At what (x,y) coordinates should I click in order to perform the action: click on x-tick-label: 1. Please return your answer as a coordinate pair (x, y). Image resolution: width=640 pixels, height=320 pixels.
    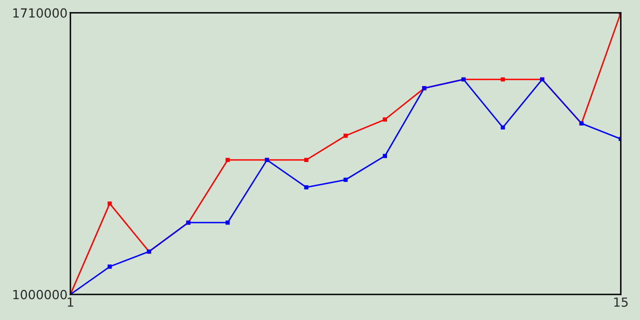
    Looking at the image, I should click on (71, 302).